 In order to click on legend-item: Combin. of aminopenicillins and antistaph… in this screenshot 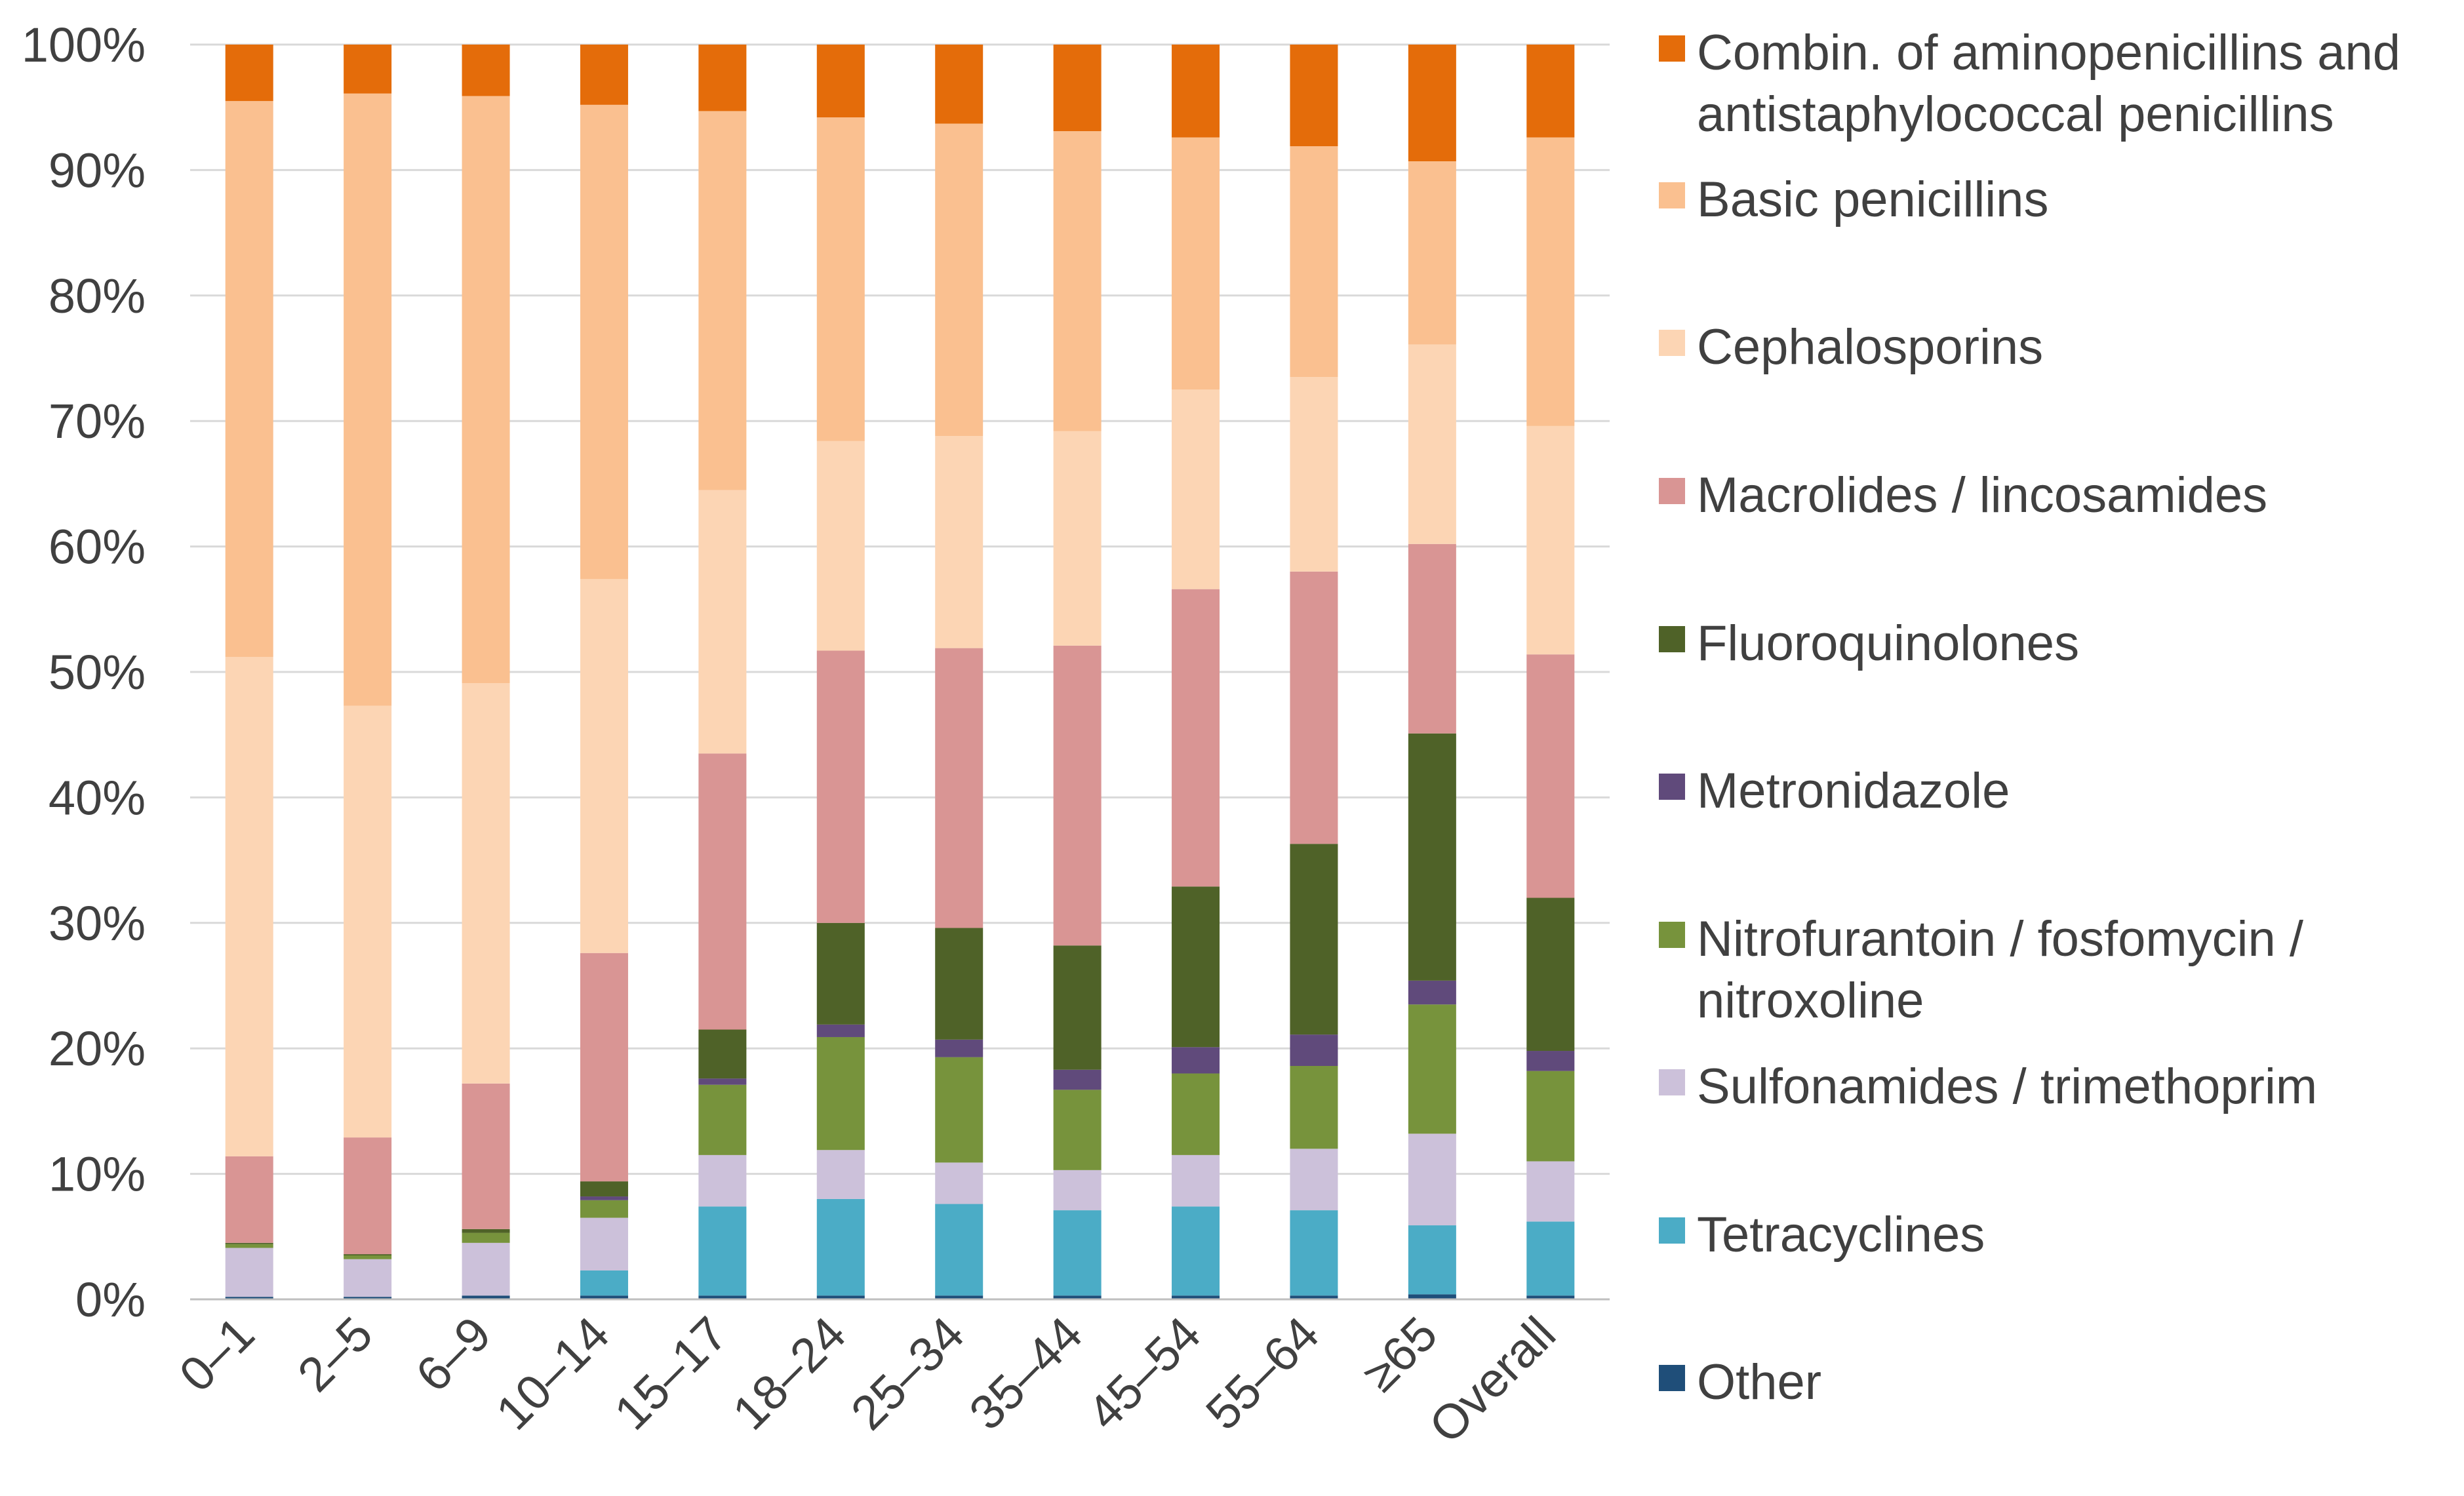, I will do `click(2029, 84)`.